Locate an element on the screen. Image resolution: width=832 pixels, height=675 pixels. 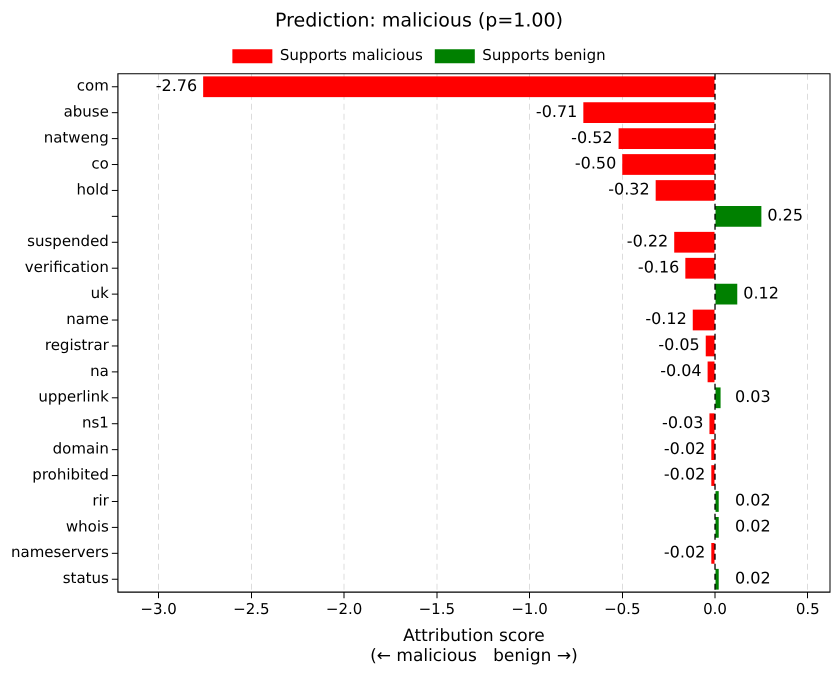
y-tick-label: status is located at coordinates (86, 578).